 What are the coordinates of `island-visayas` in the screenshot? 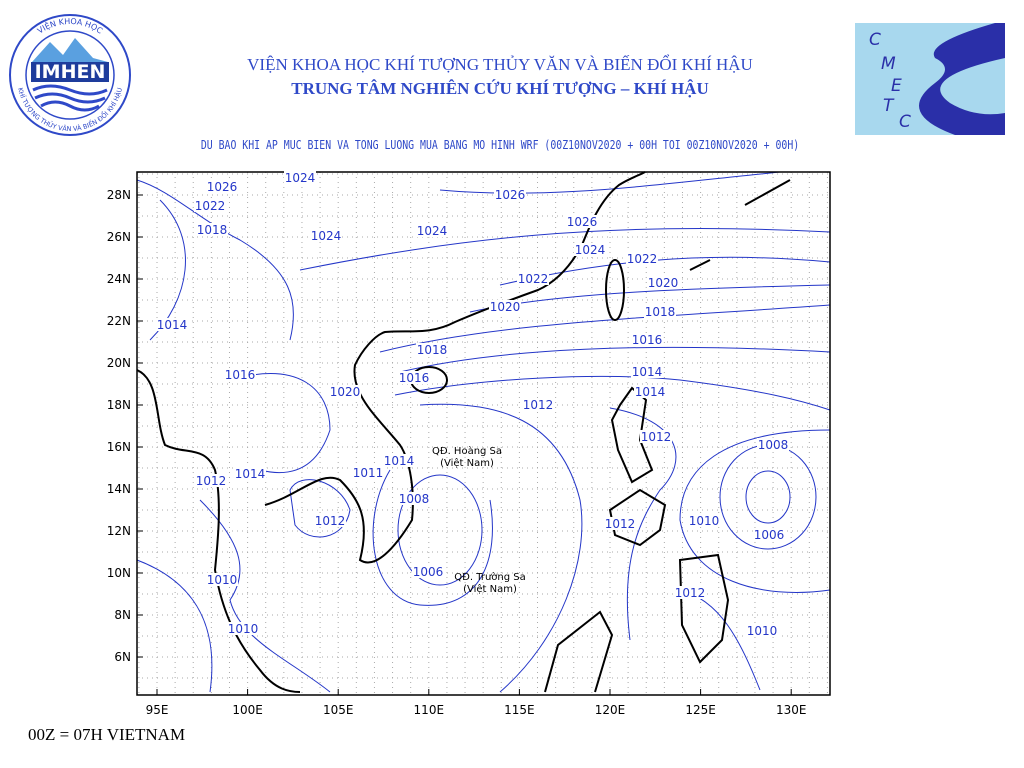 It's located at (637, 517).